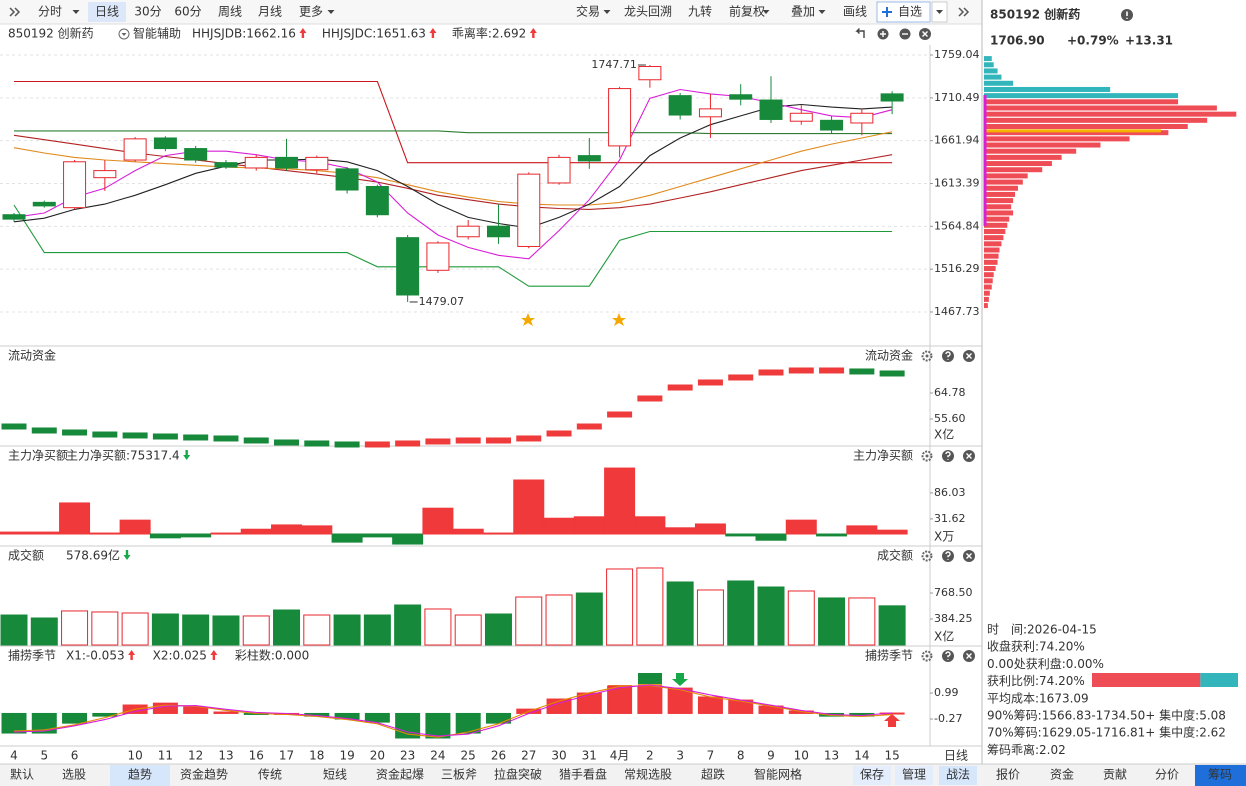 This screenshot has width=1246, height=786. Describe the element at coordinates (400, 774) in the screenshot. I see `strategy-tab: 资金起爆` at that location.